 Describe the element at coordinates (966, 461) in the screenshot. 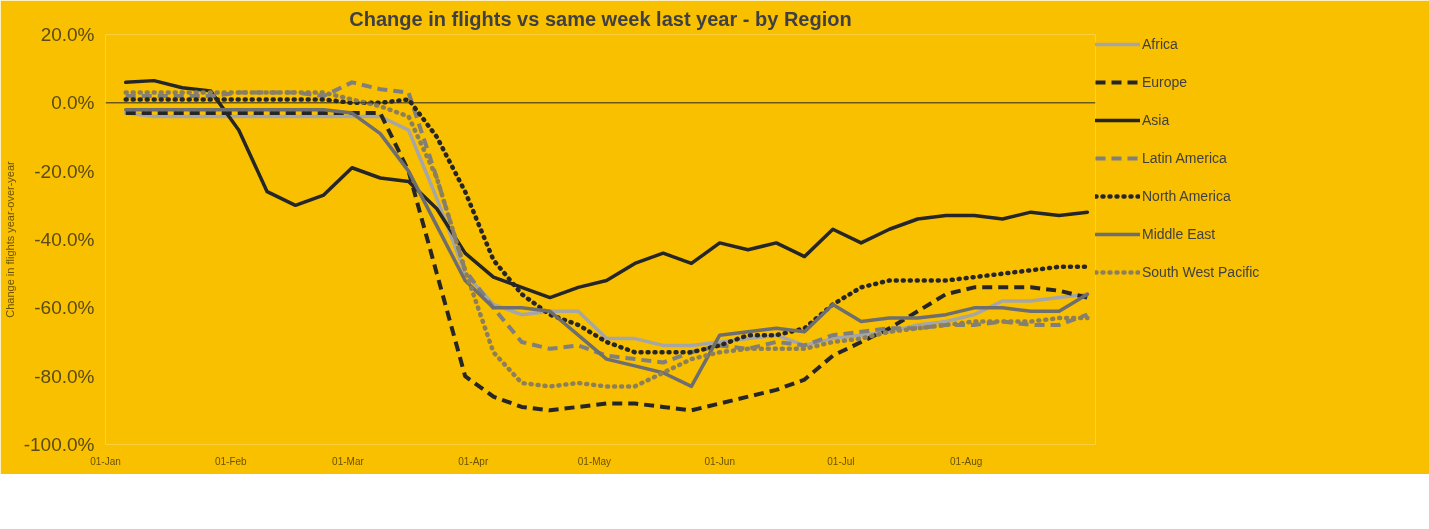

I see `x-tick-label: 01-Aug` at that location.